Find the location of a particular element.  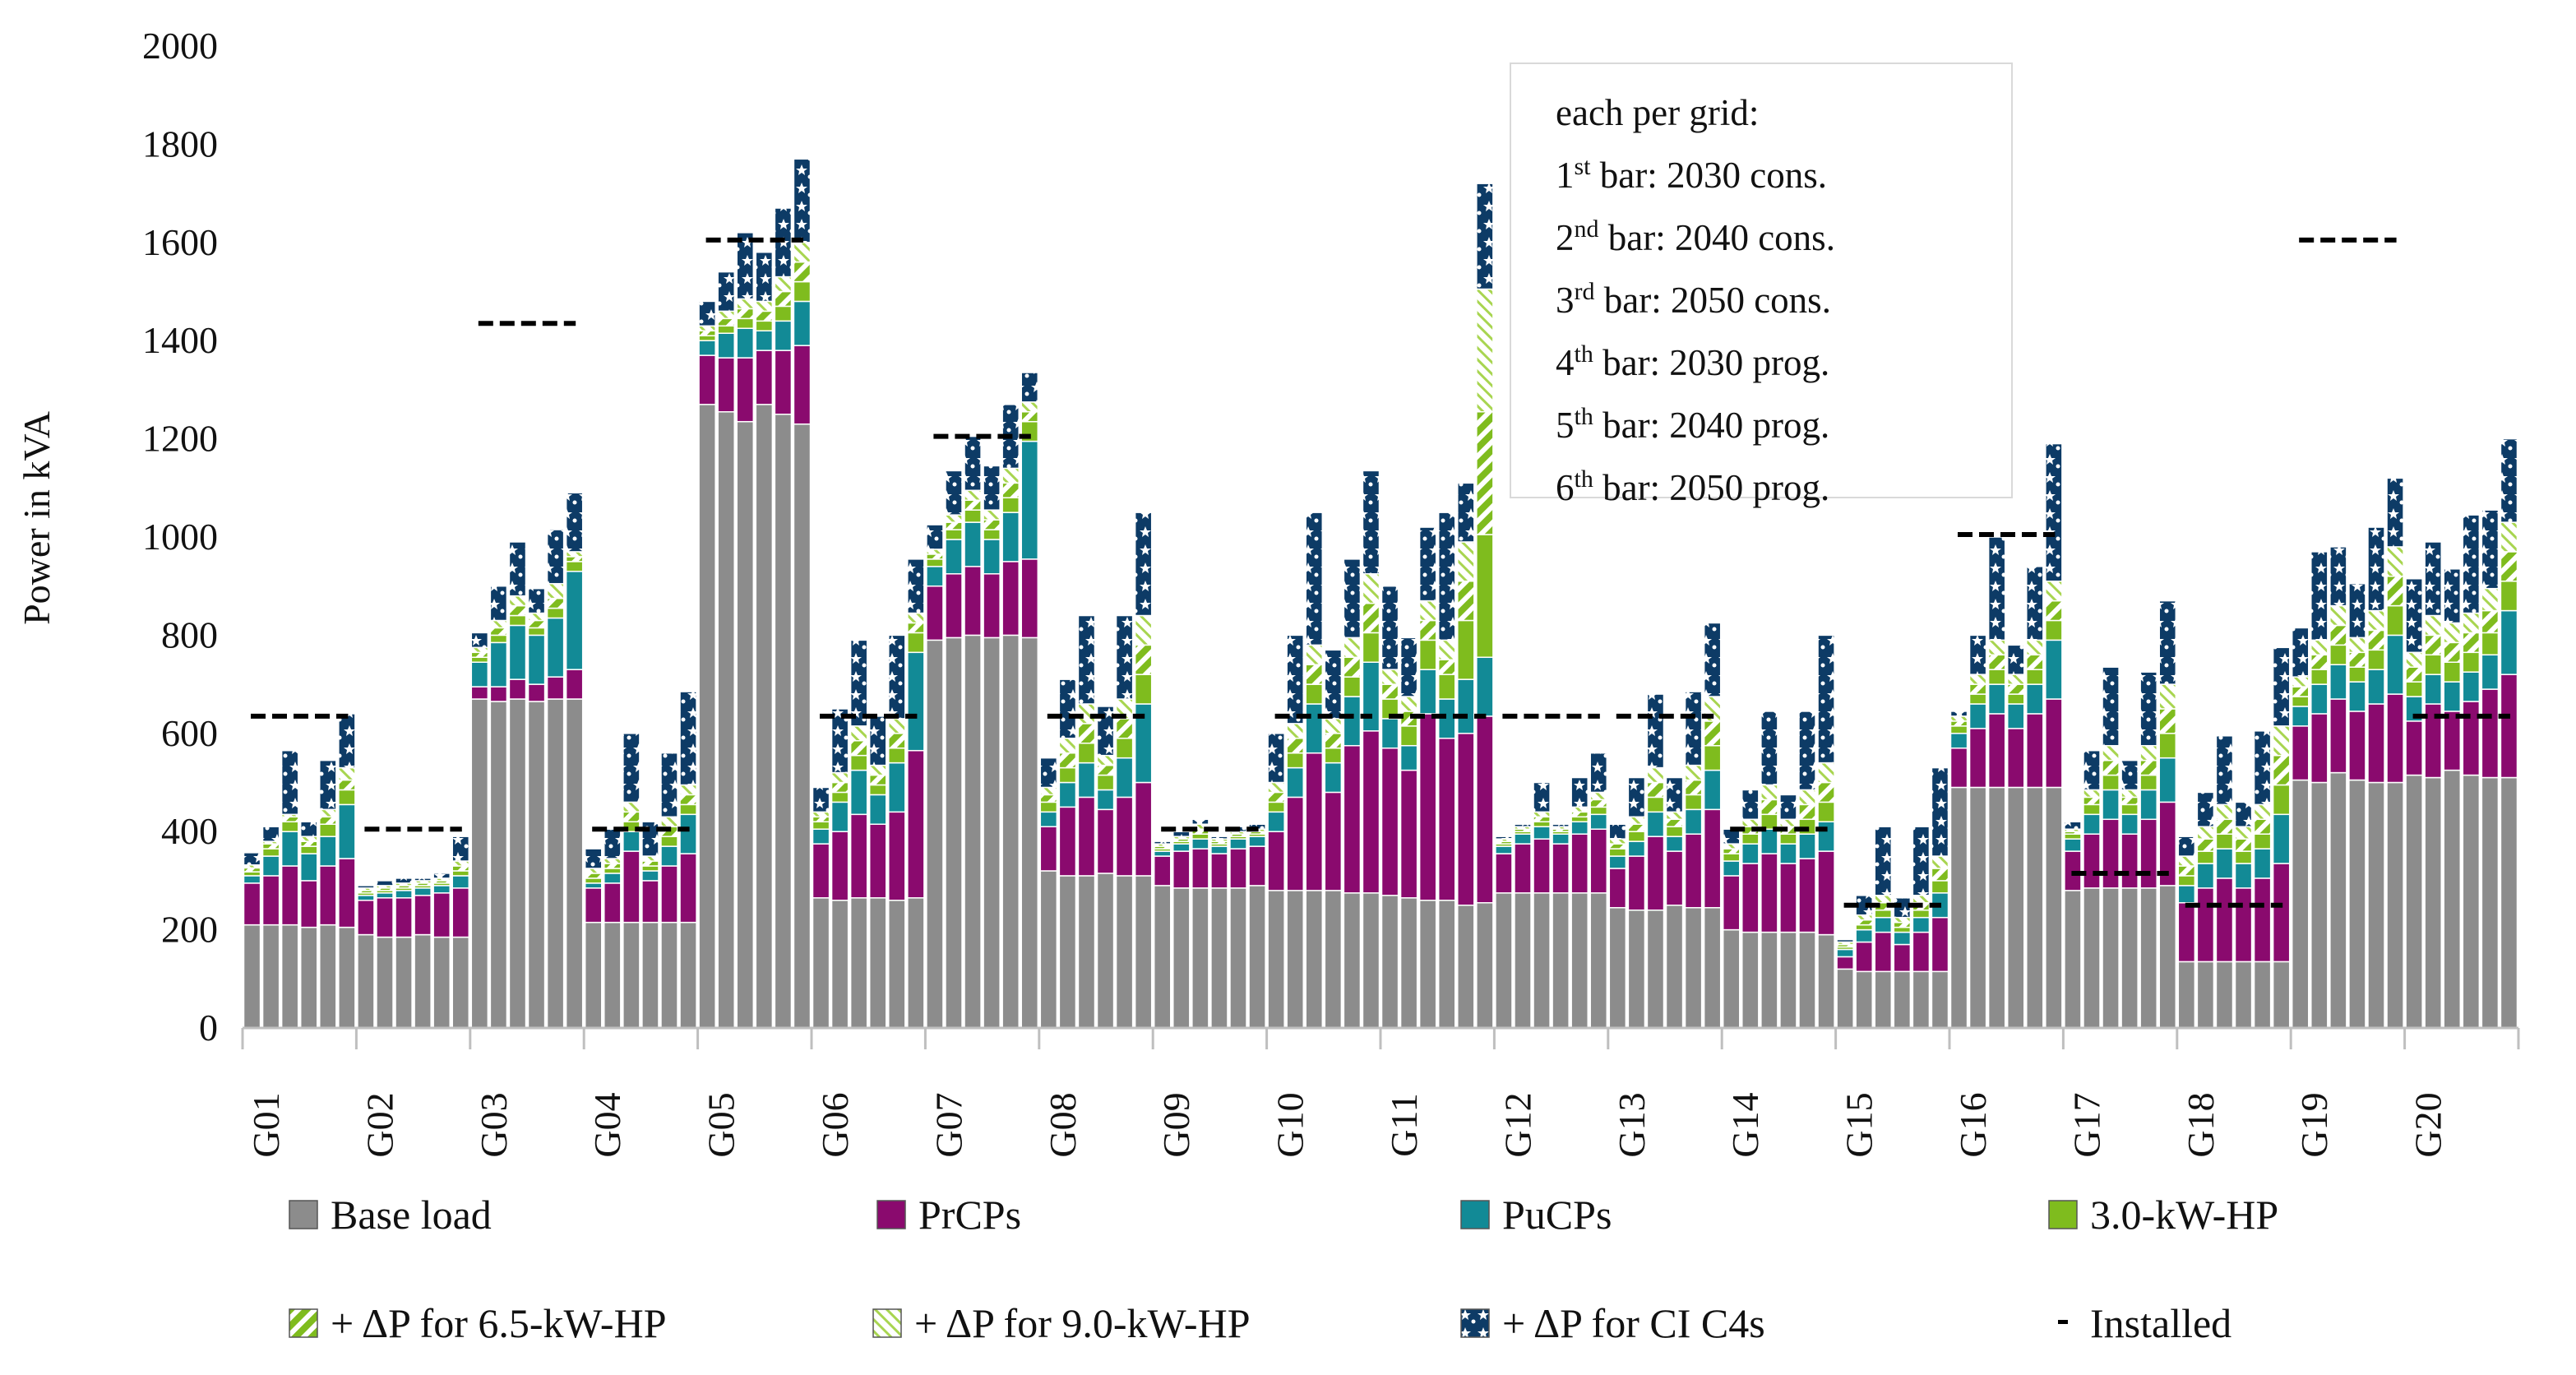

x-tick-label: G15 is located at coordinates (1859, 1124).